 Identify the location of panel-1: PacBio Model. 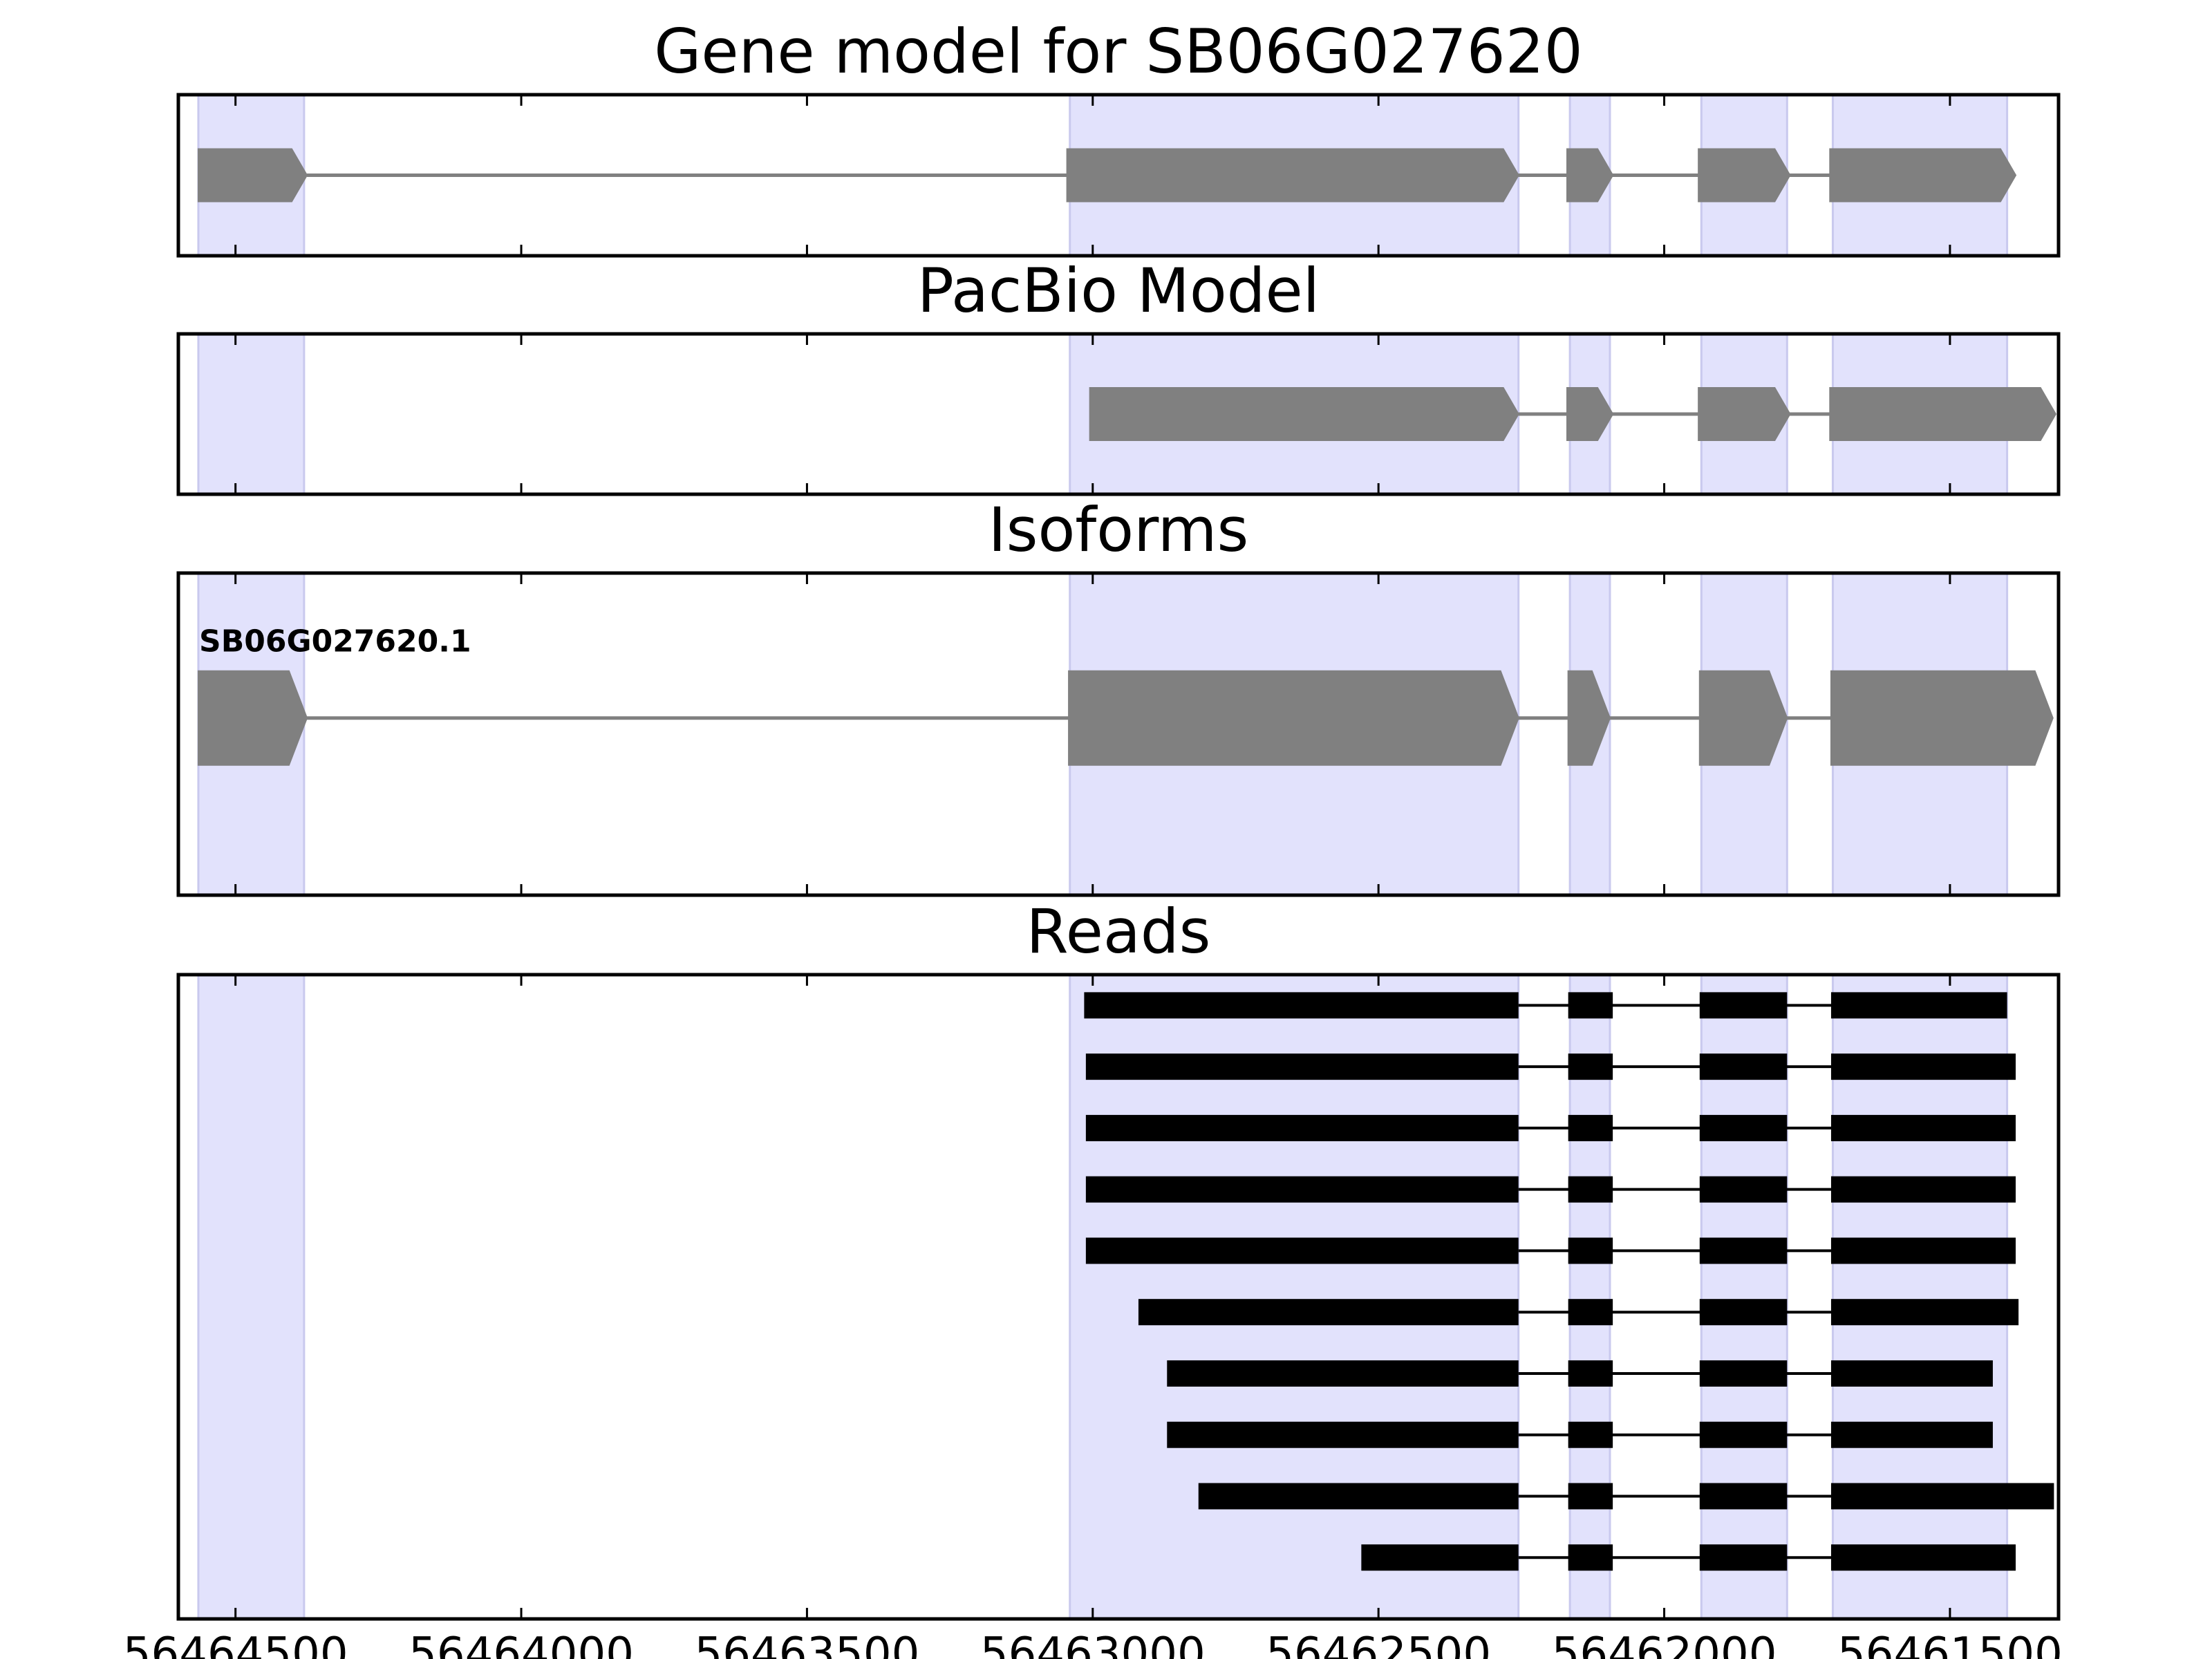
(1118, 376).